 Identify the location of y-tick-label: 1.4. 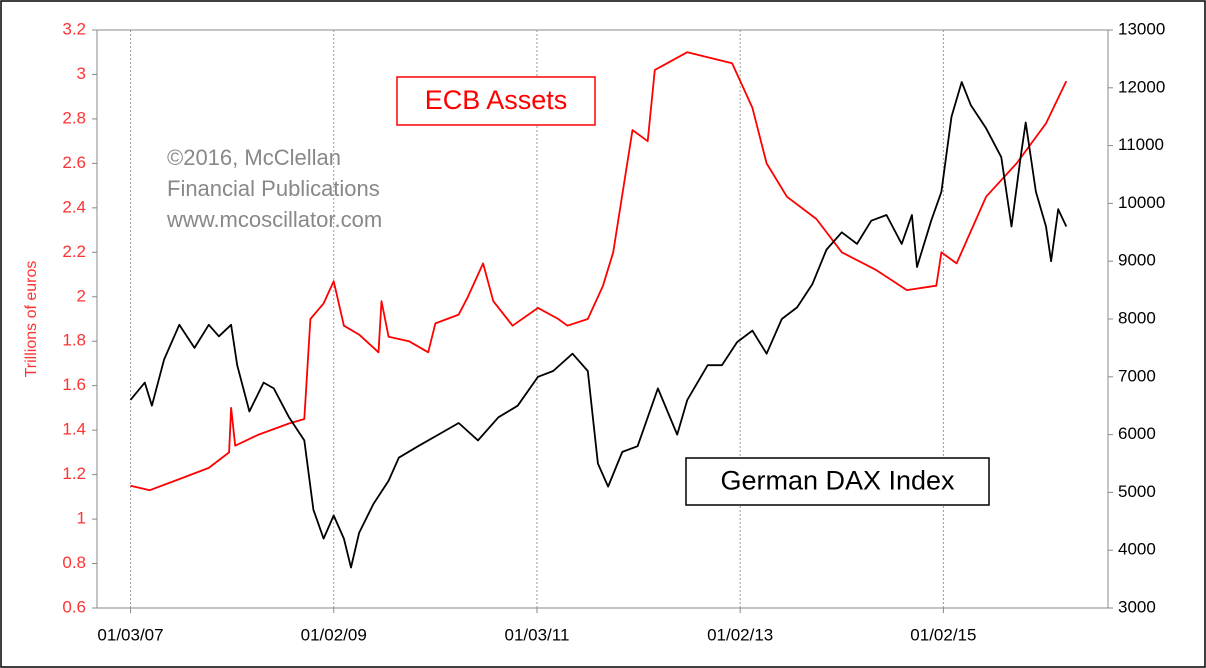
(74, 429).